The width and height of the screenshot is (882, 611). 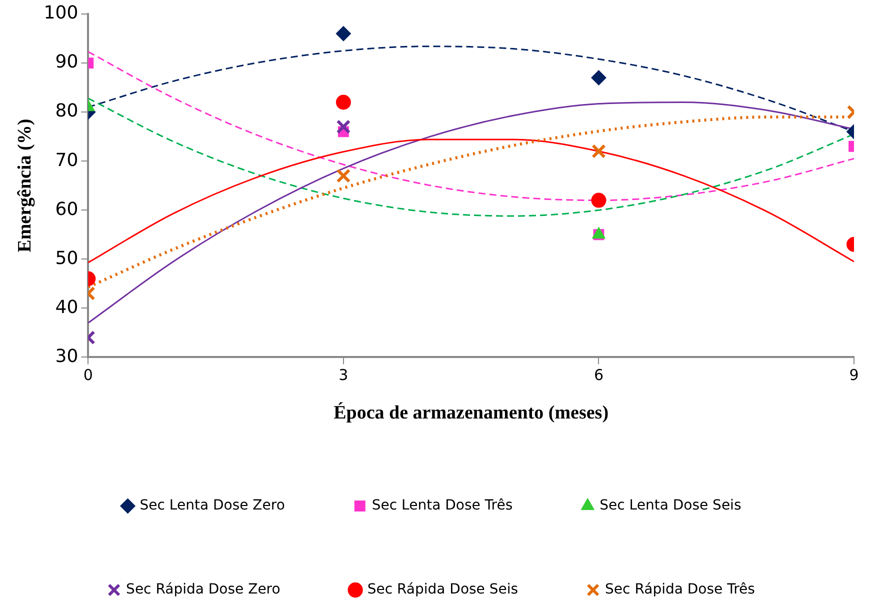 What do you see at coordinates (680, 590) in the screenshot?
I see `legend-label: Sec Rápida Dose Três` at bounding box center [680, 590].